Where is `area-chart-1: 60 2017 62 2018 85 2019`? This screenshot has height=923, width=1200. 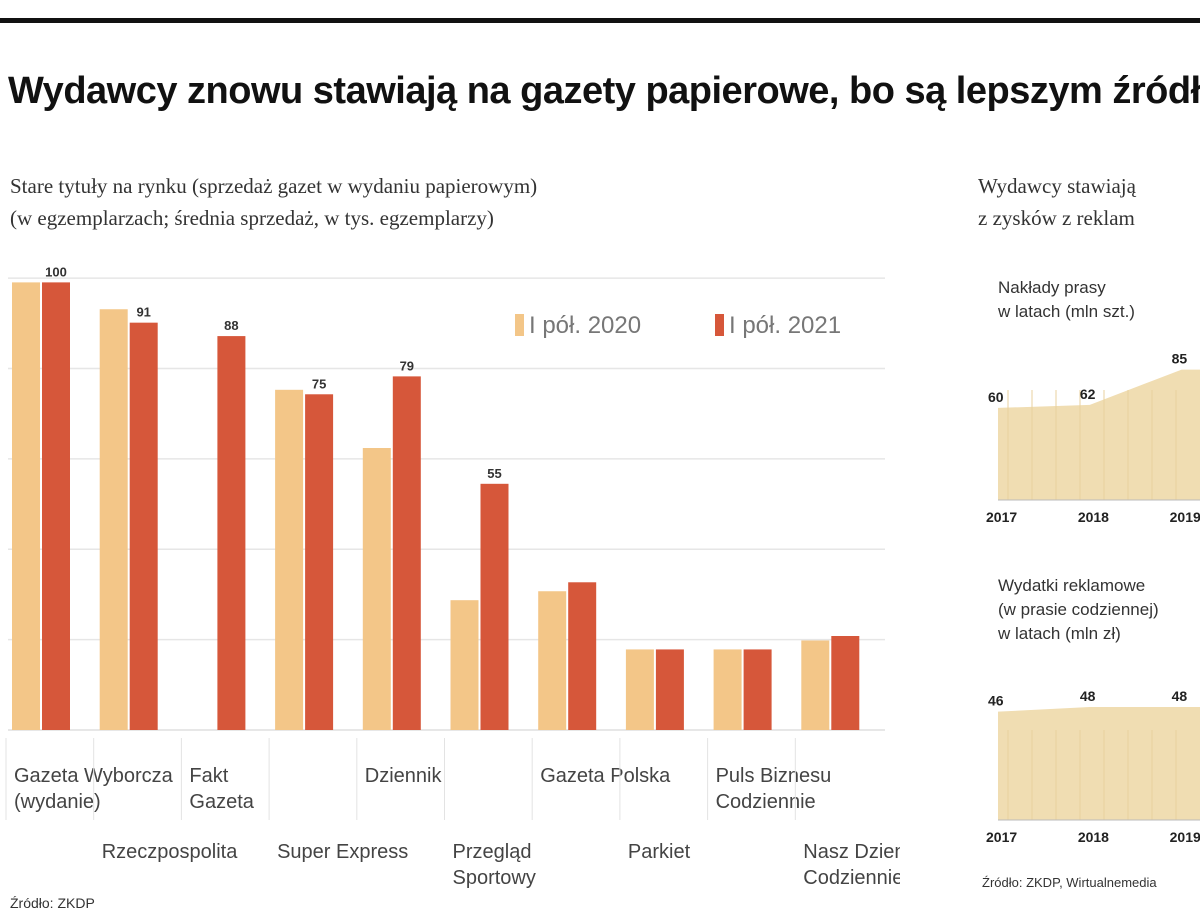 area-chart-1: 60 2017 62 2018 85 2019 is located at coordinates (1093, 438).